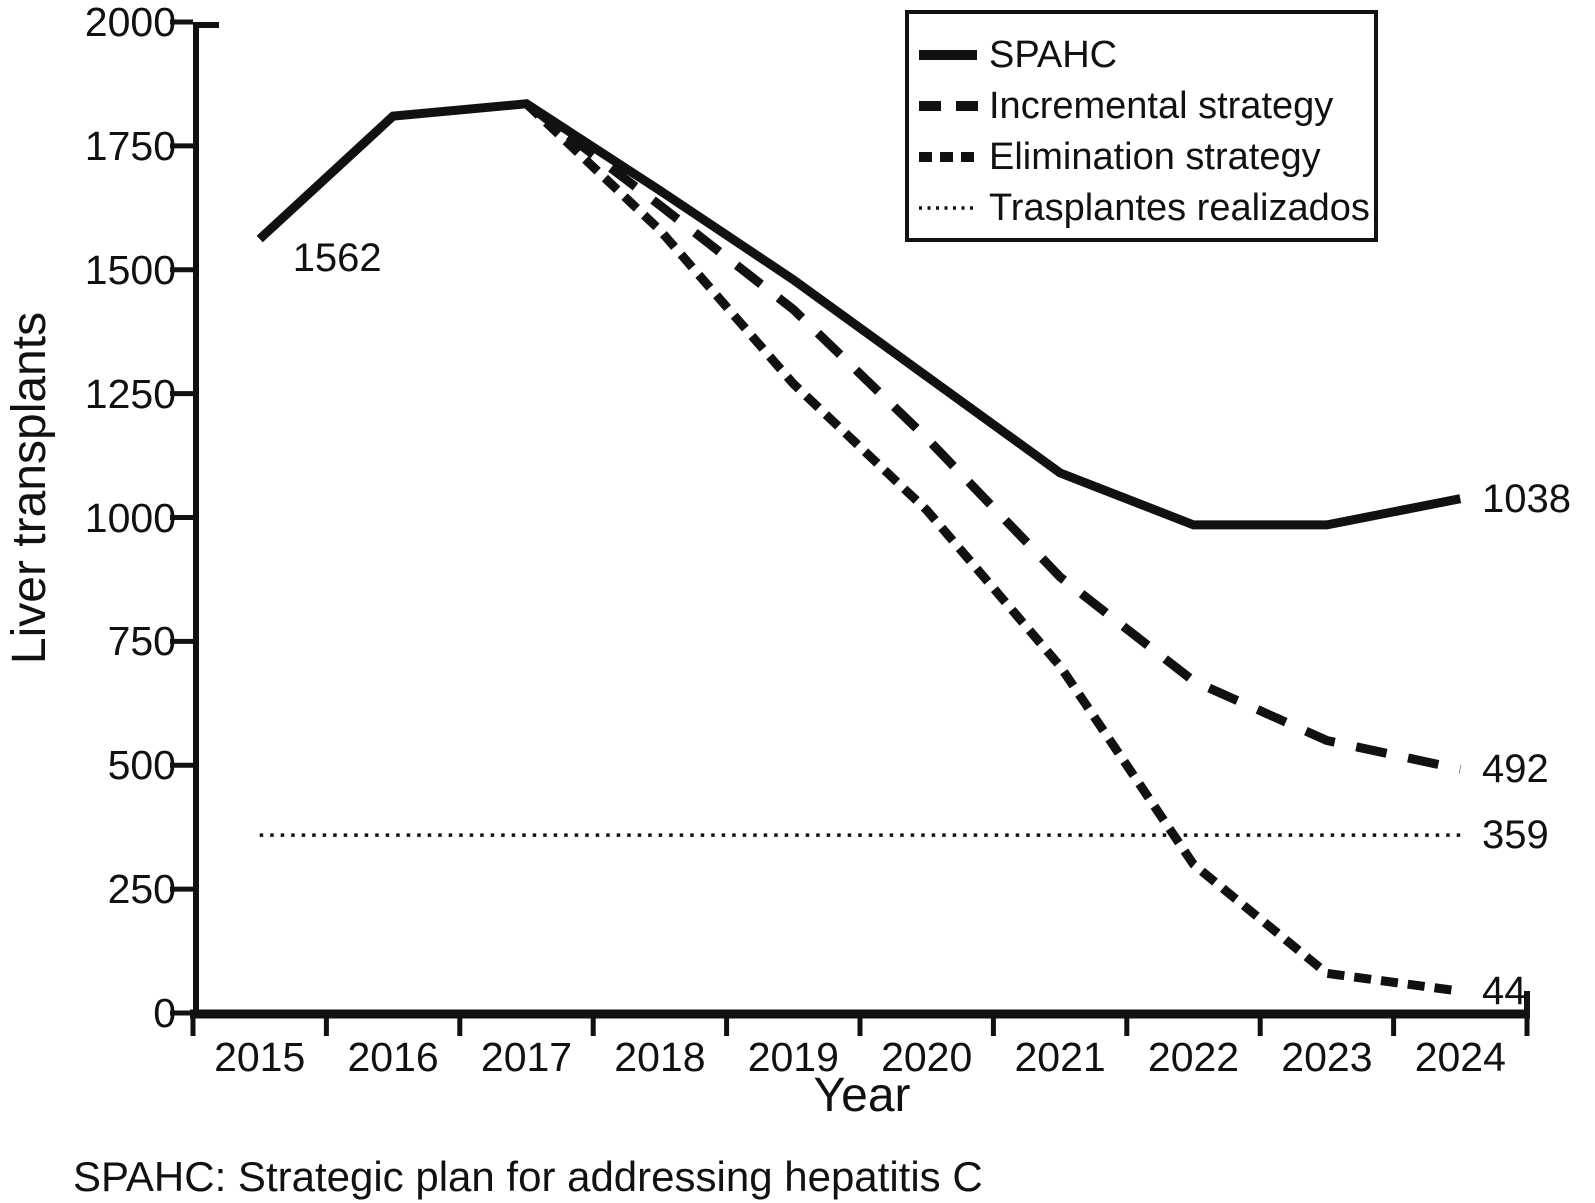 The width and height of the screenshot is (1595, 1203). I want to click on y-tick-label: 1250, so click(130, 393).